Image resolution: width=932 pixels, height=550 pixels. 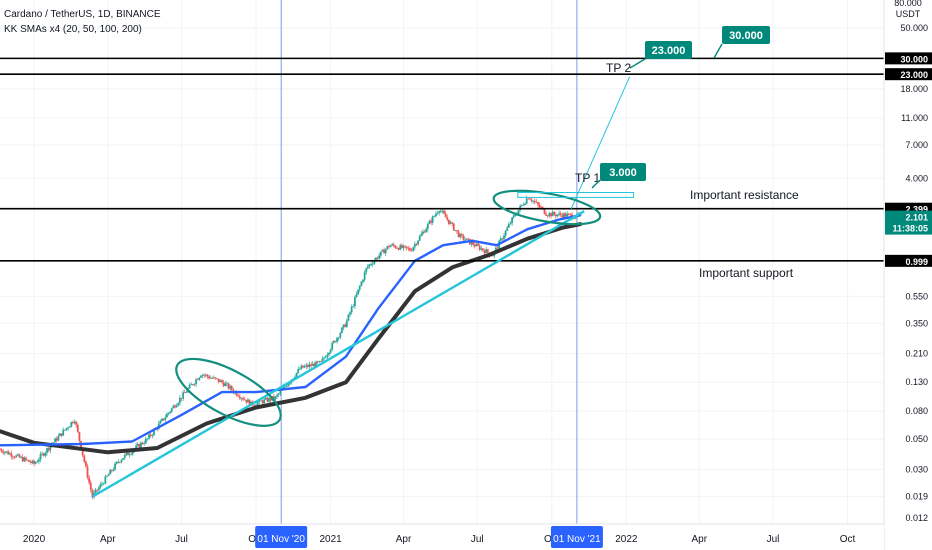 What do you see at coordinates (623, 173) in the screenshot?
I see `tp1-callout: 3.000` at bounding box center [623, 173].